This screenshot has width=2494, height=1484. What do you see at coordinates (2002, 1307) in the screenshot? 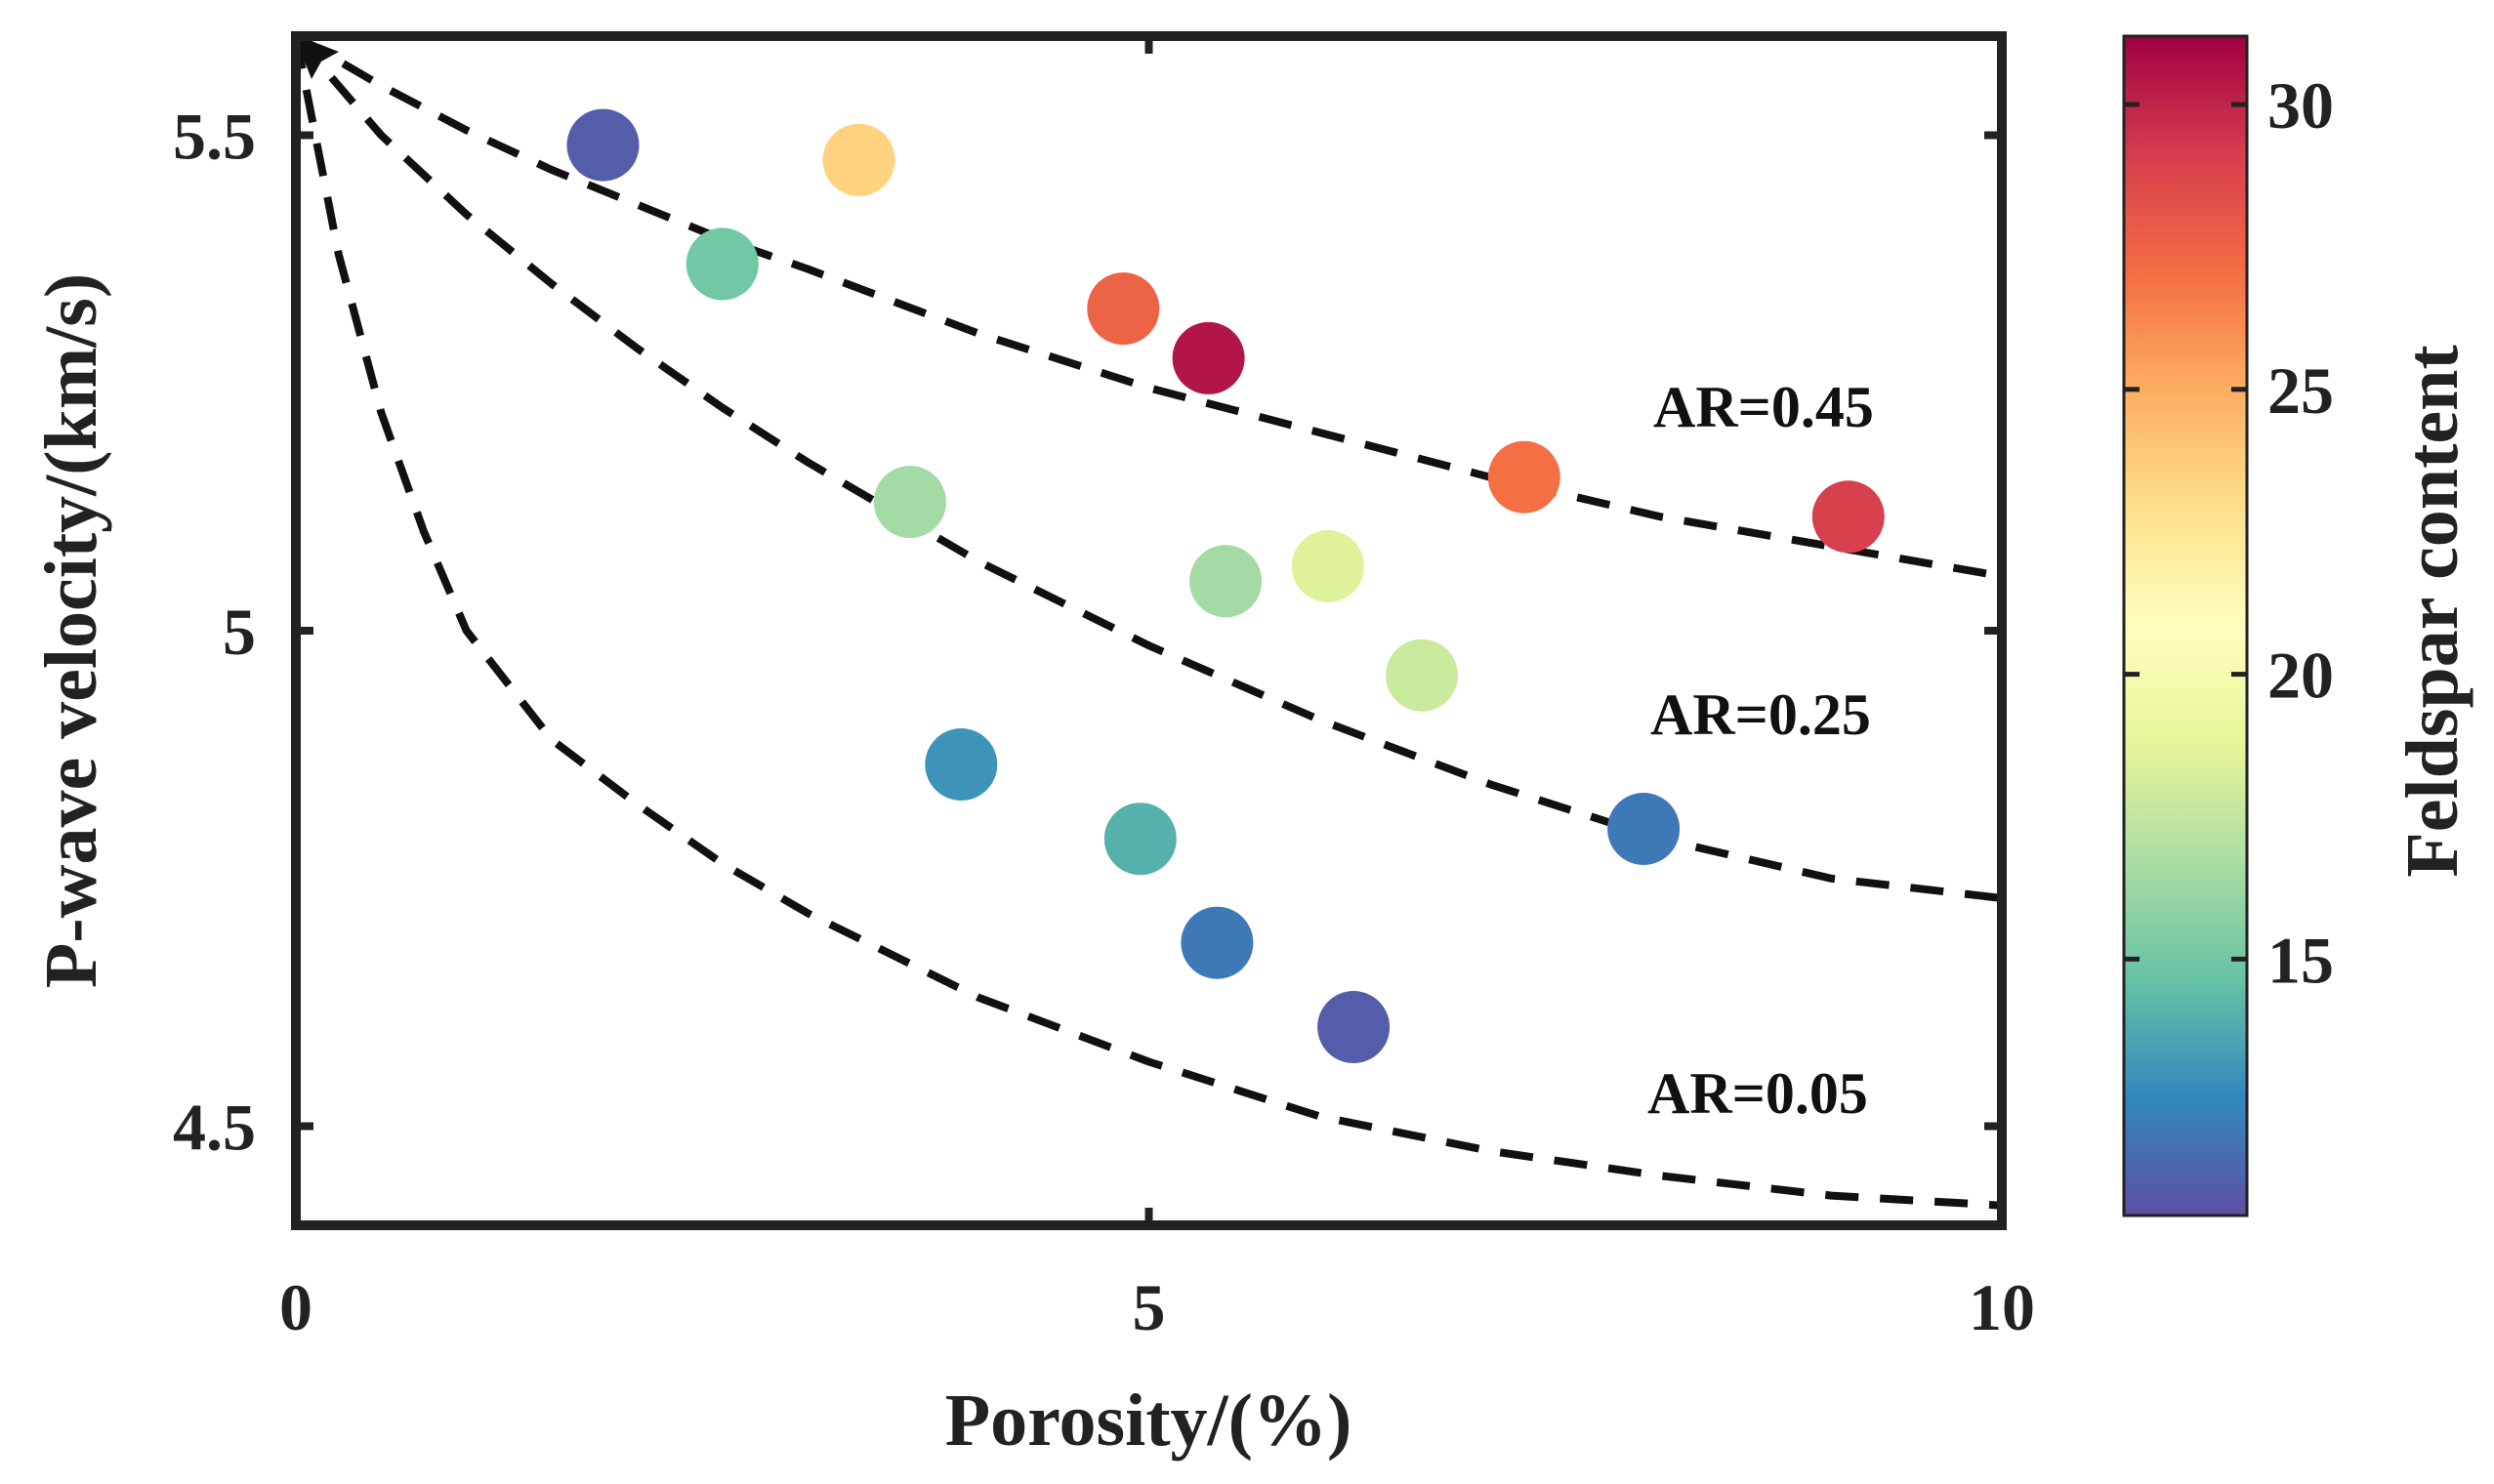
I see `x-tick-label: 10` at bounding box center [2002, 1307].